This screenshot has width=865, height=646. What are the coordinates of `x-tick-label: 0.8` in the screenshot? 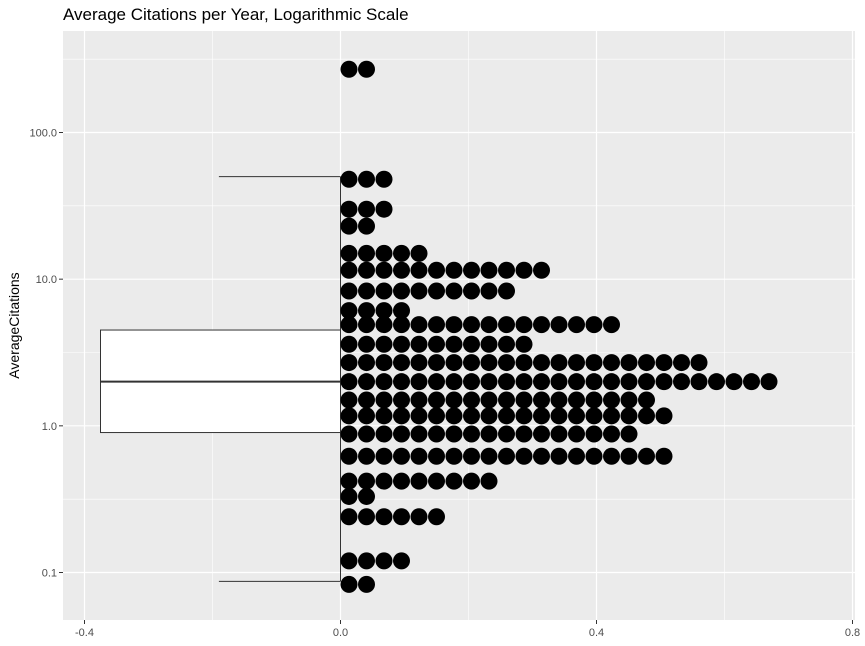 It's located at (852, 633).